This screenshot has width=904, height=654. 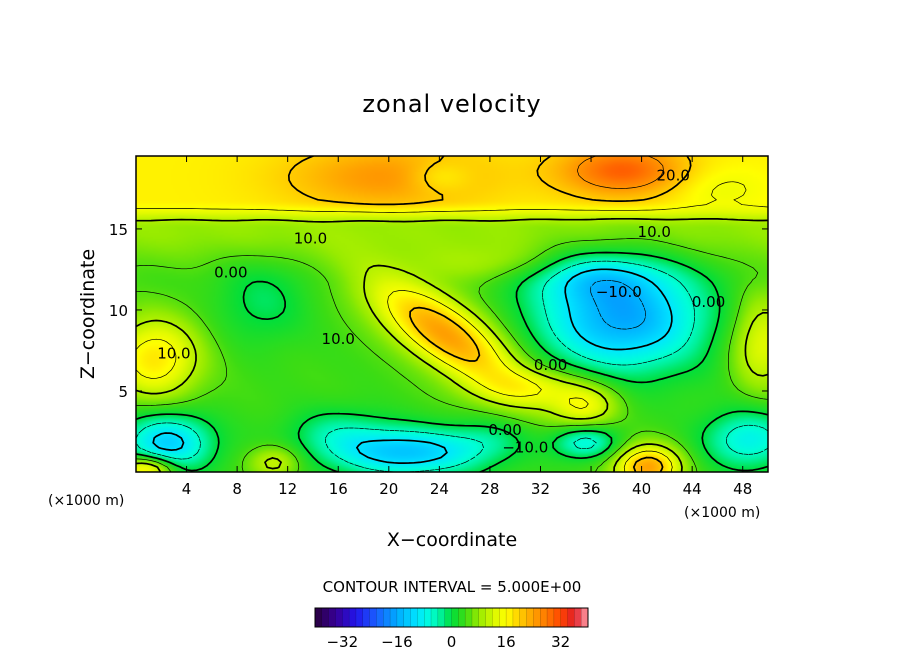 What do you see at coordinates (506, 642) in the screenshot?
I see `colorbar-tick-label: 16` at bounding box center [506, 642].